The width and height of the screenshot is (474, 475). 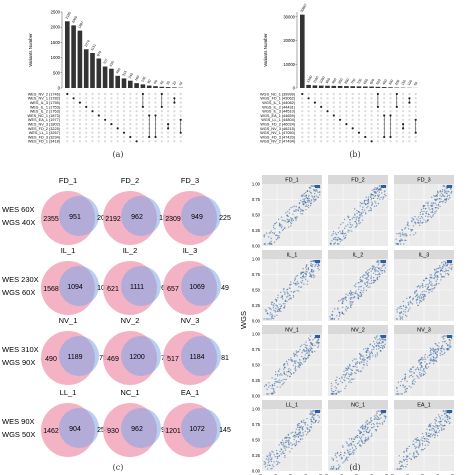 I want to click on bar-label: 700, so click(x=359, y=81).